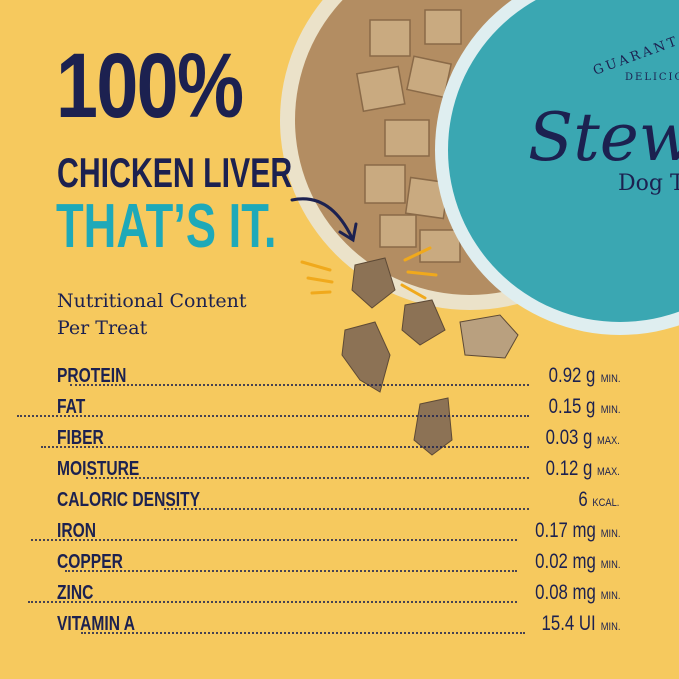  Describe the element at coordinates (166, 226) in the screenshot. I see `headline-tagline: THAT’S IT.` at that location.